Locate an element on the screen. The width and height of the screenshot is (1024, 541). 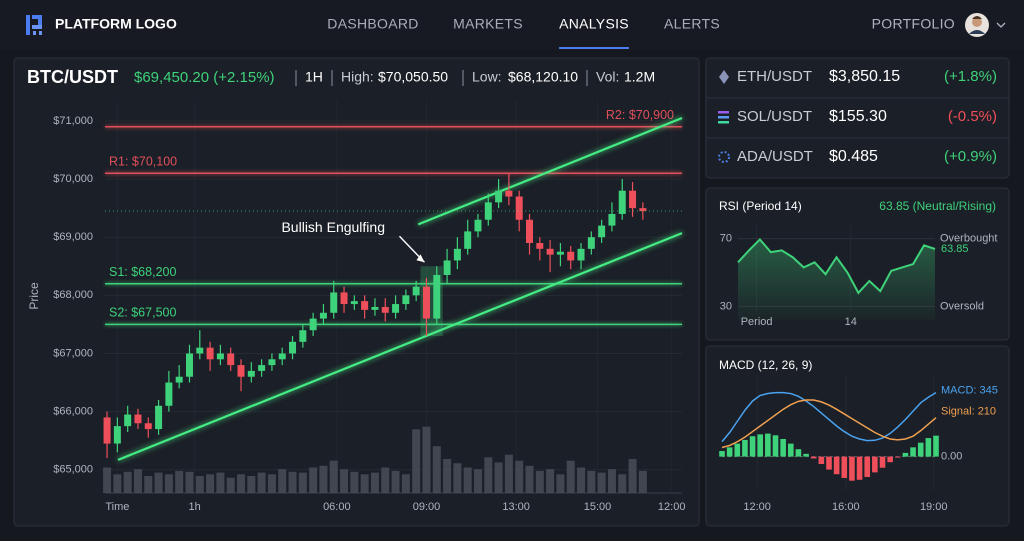
y-tick-label: $65,000 is located at coordinates (73, 470).